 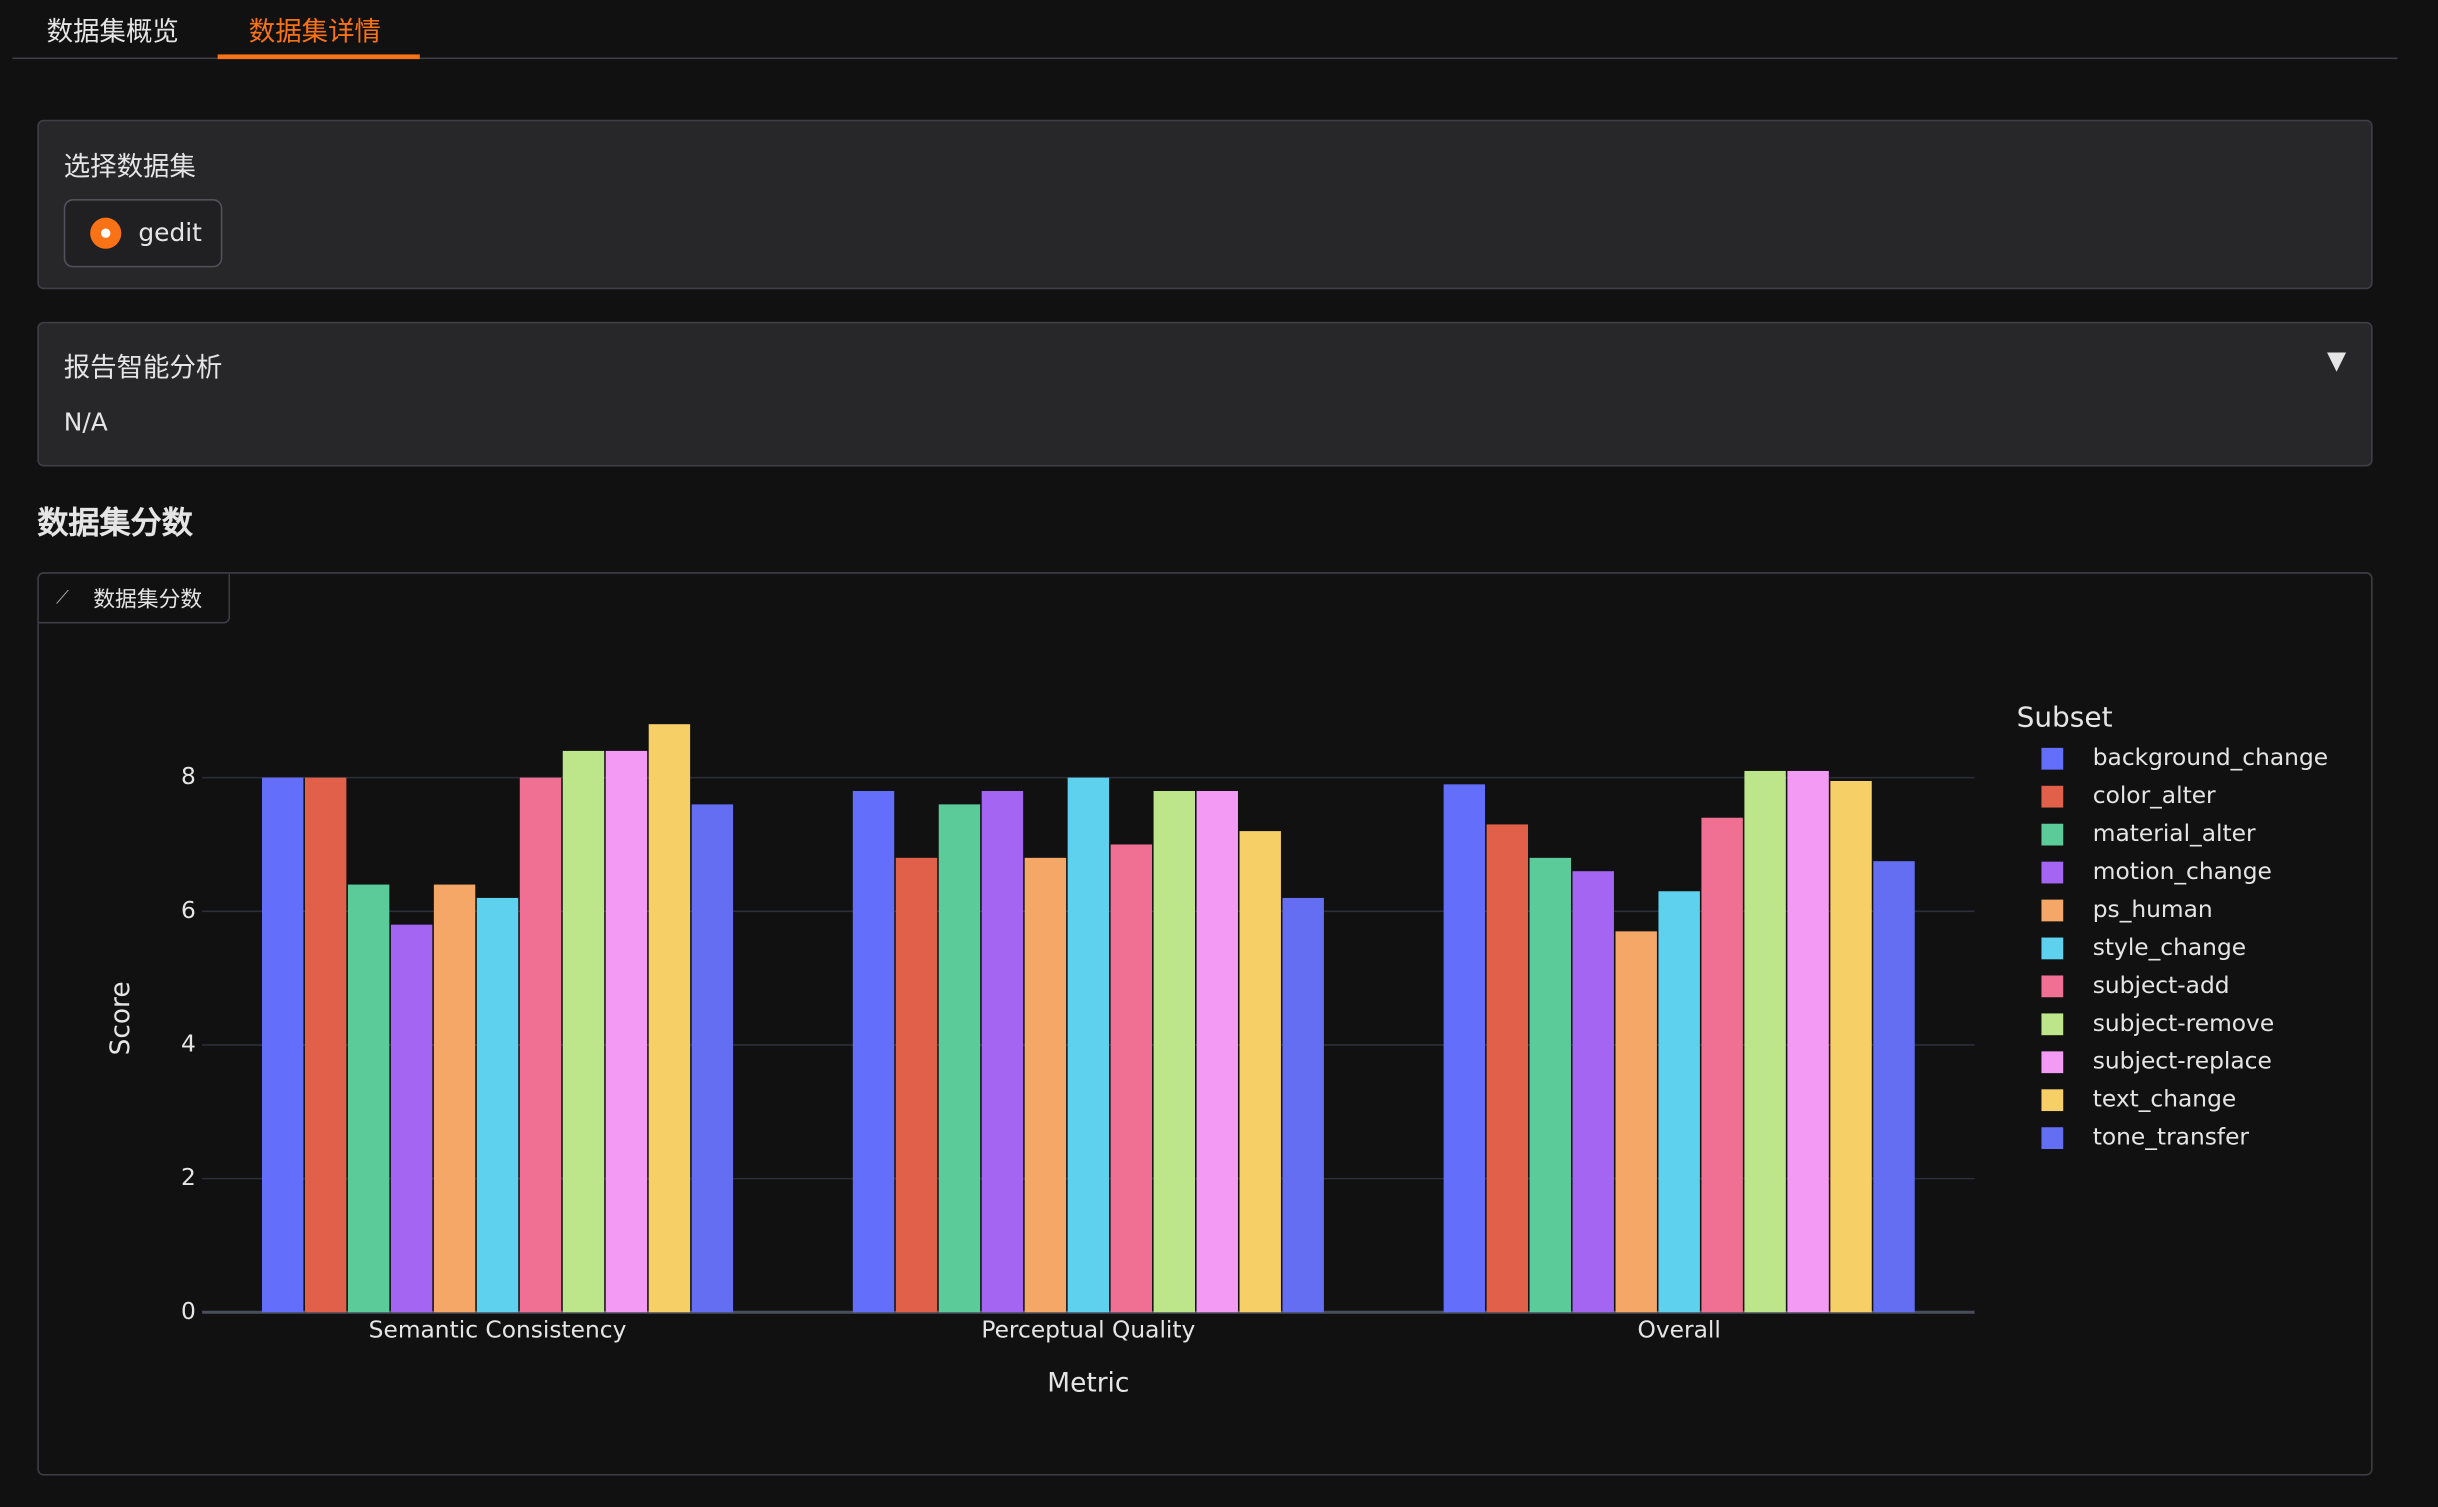 I want to click on dataset-panel: 选择数据集 gedit, so click(x=1205, y=204).